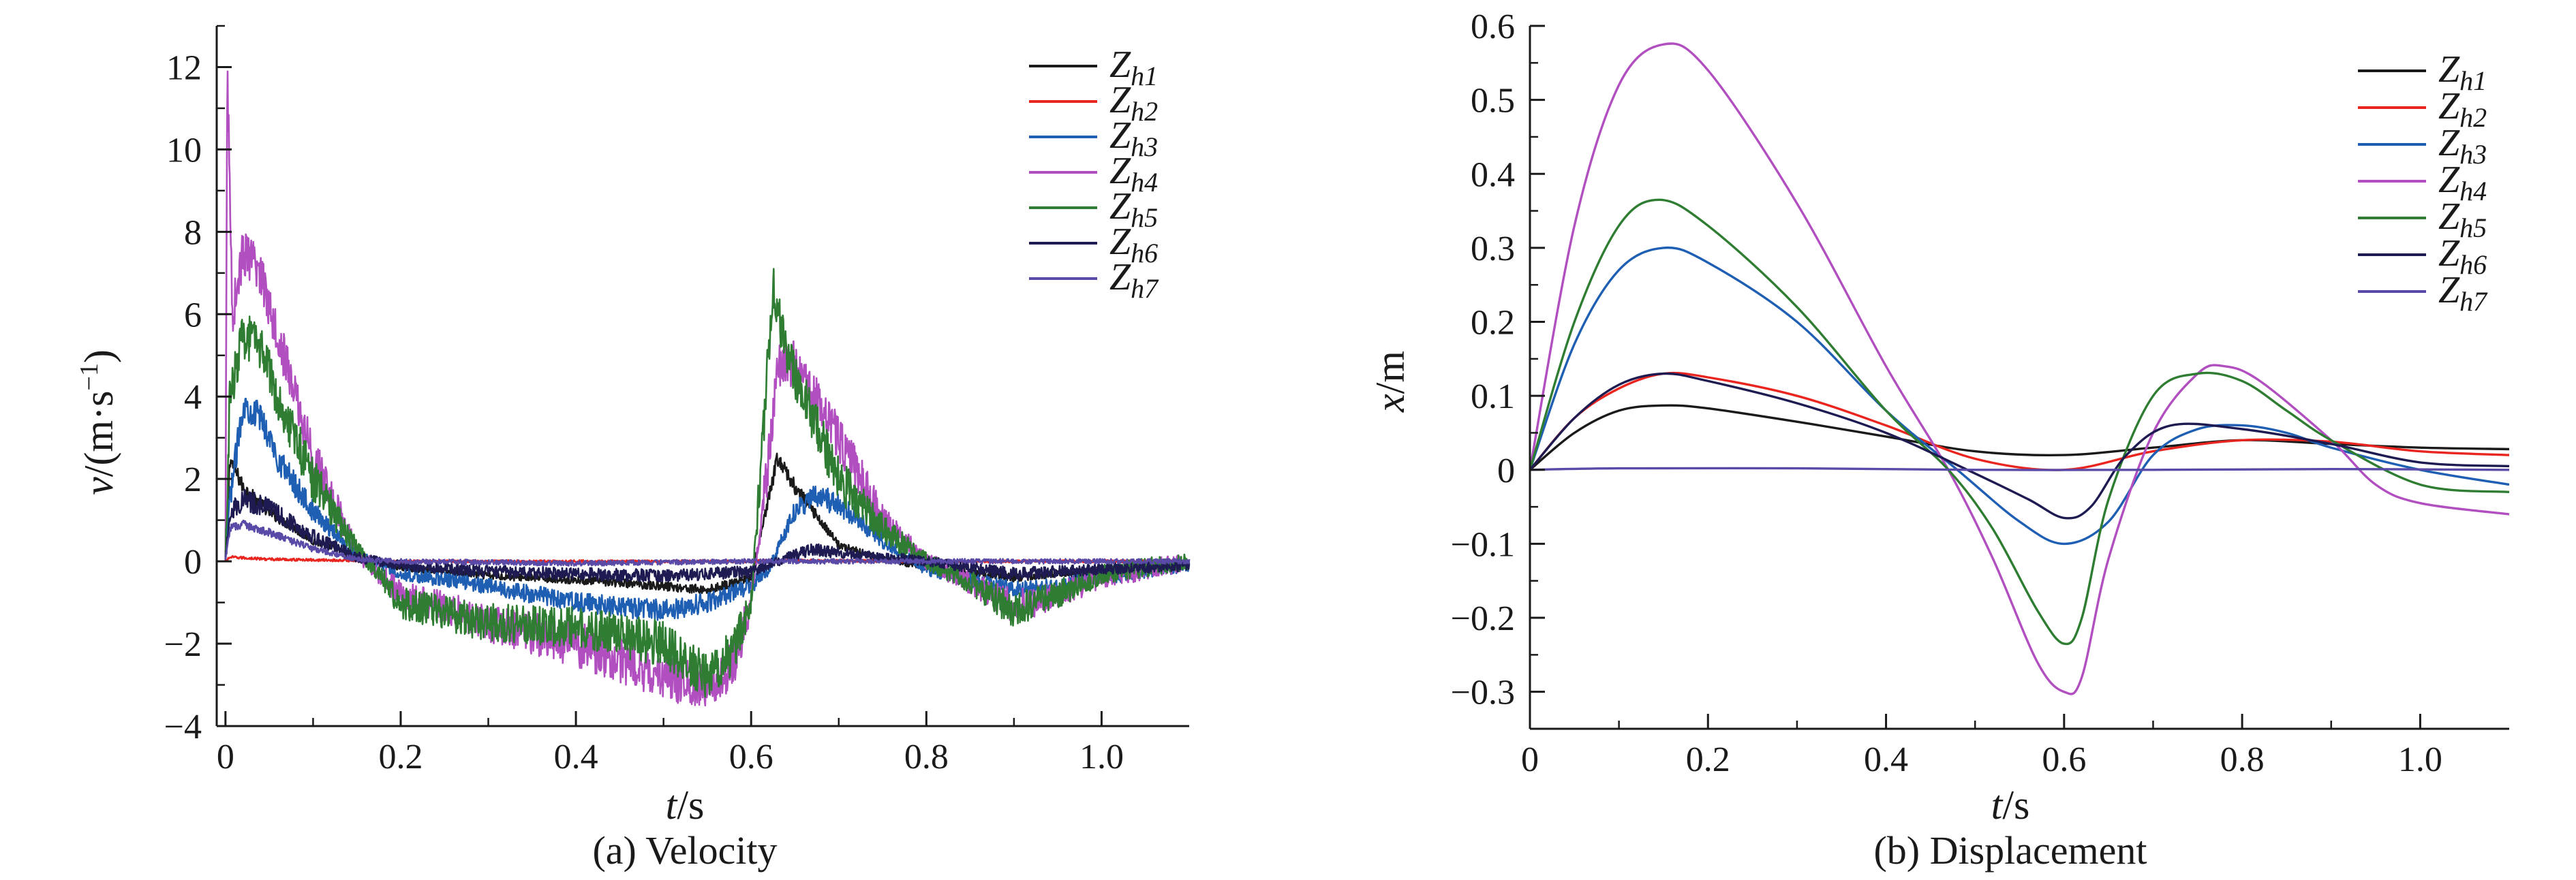 This screenshot has height=880, width=2576. What do you see at coordinates (1493, 396) in the screenshot?
I see `displacement-y-tick-label: 0.1` at bounding box center [1493, 396].